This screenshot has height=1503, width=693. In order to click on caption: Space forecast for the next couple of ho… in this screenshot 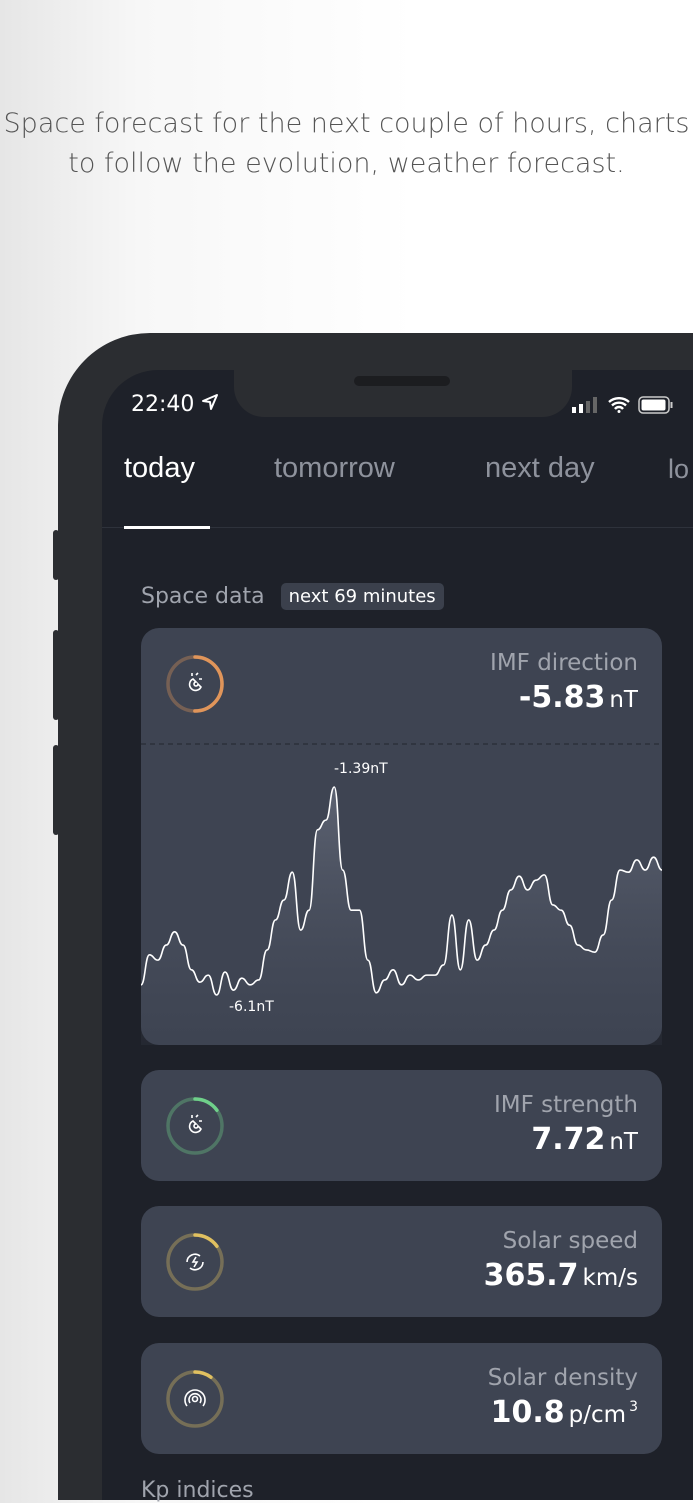, I will do `click(346, 143)`.